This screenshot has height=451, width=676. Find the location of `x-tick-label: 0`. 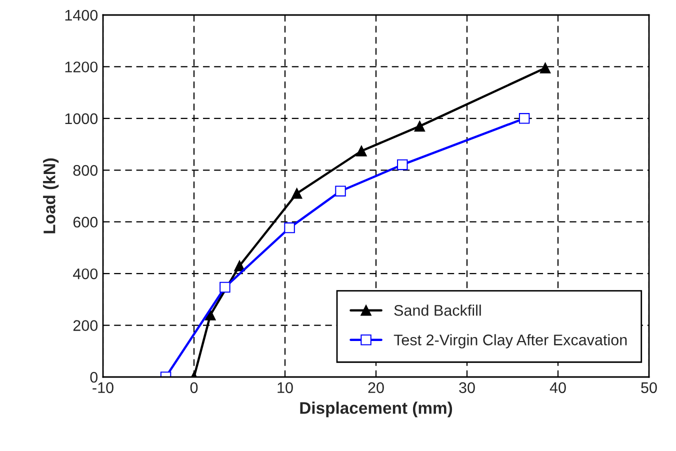

x-tick-label: 0 is located at coordinates (194, 388).